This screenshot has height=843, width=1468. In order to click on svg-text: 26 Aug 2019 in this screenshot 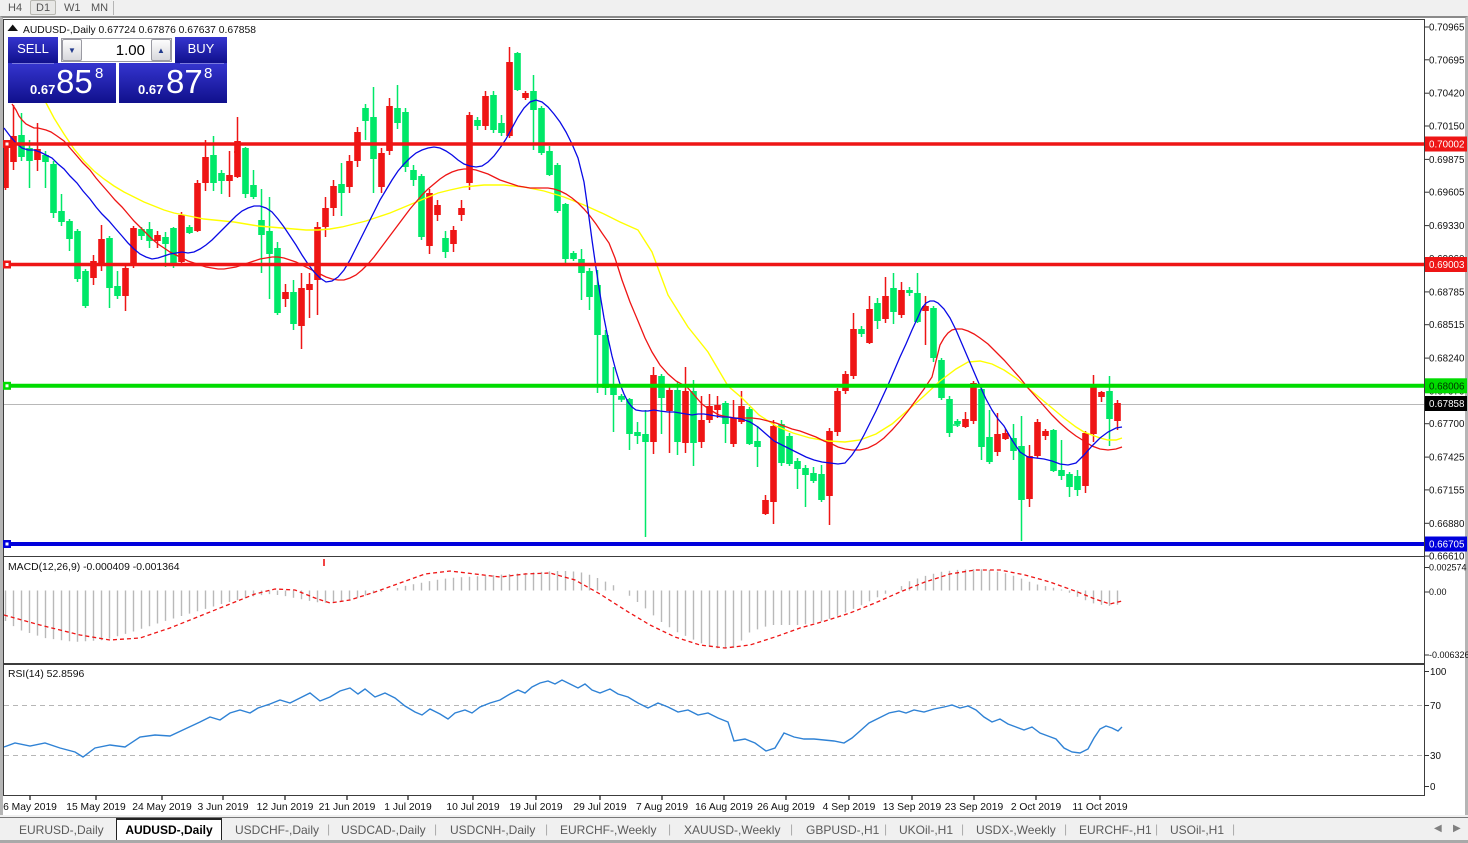, I will do `click(786, 807)`.